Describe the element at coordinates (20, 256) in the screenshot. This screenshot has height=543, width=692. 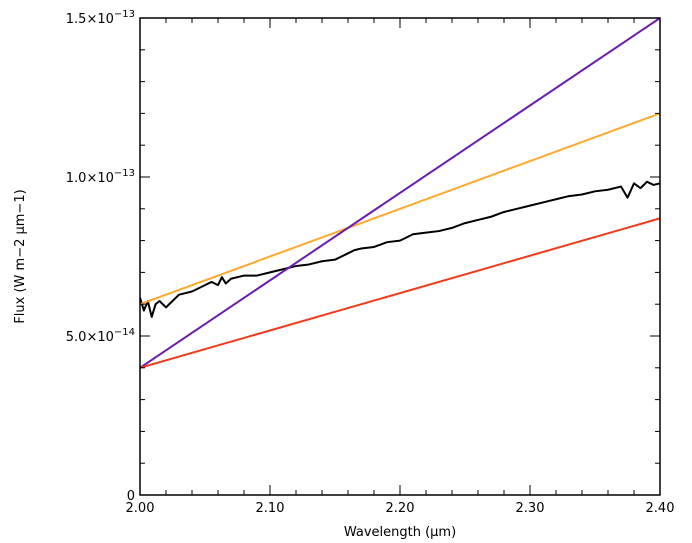
I see `y-axis-label: Flux (W m−2 μm−1)` at that location.